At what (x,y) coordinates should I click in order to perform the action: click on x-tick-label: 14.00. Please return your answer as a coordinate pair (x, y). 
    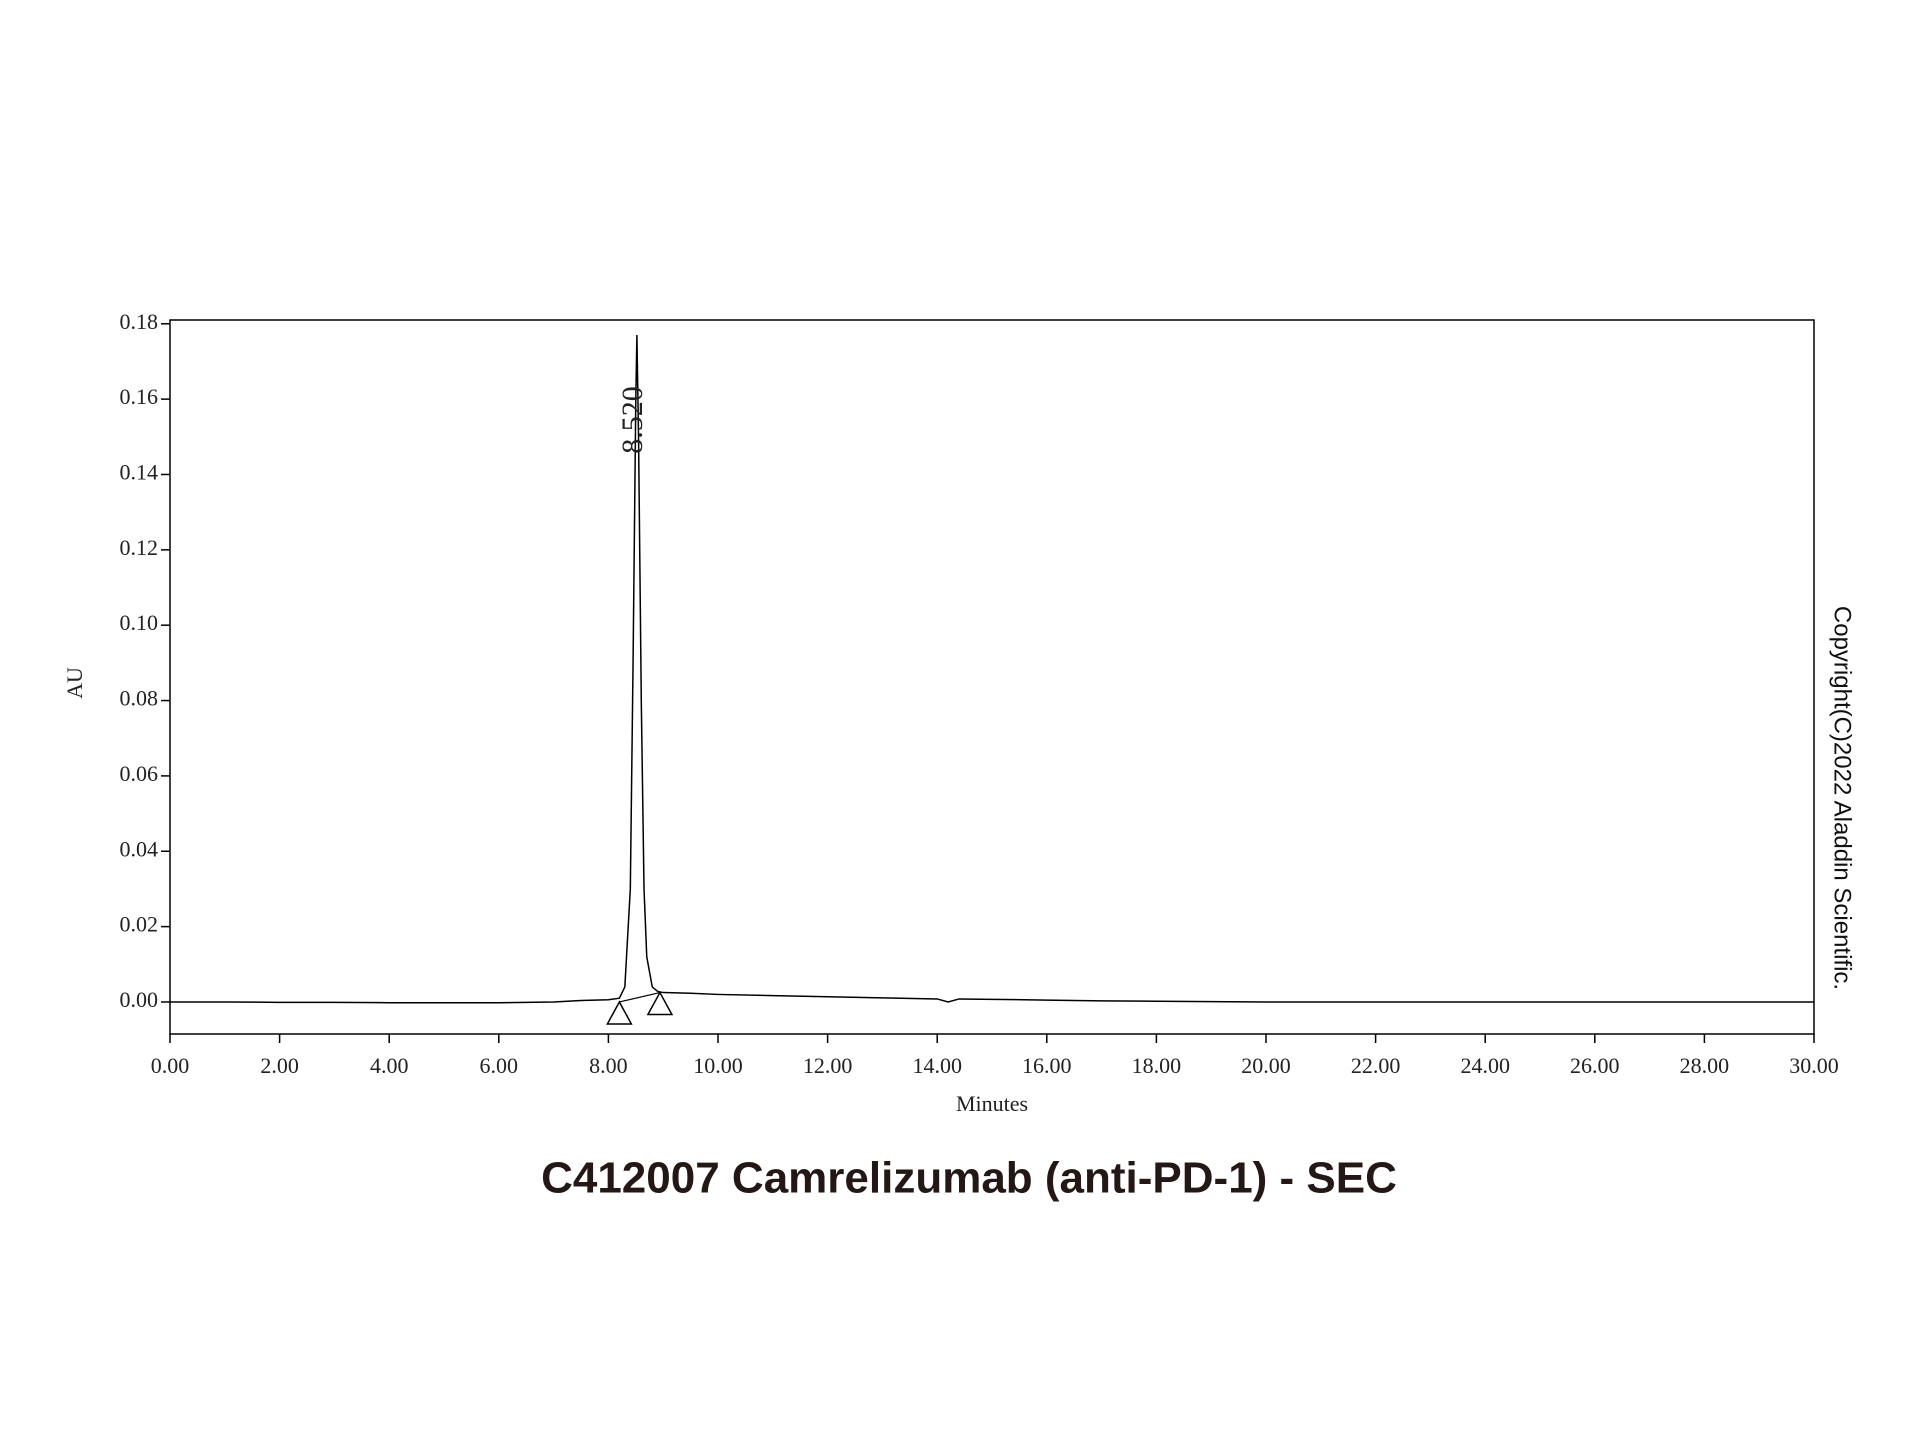
    Looking at the image, I should click on (937, 1065).